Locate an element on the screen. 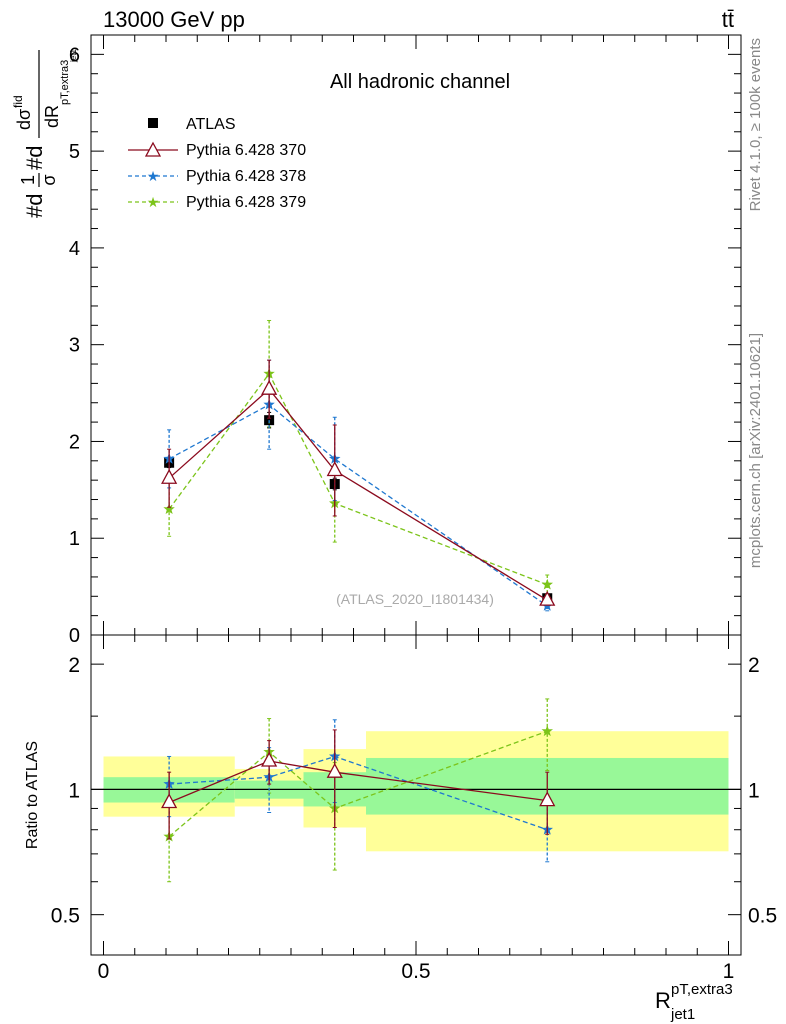  legend-378-label: Pythia 6.428 378 is located at coordinates (246, 176).